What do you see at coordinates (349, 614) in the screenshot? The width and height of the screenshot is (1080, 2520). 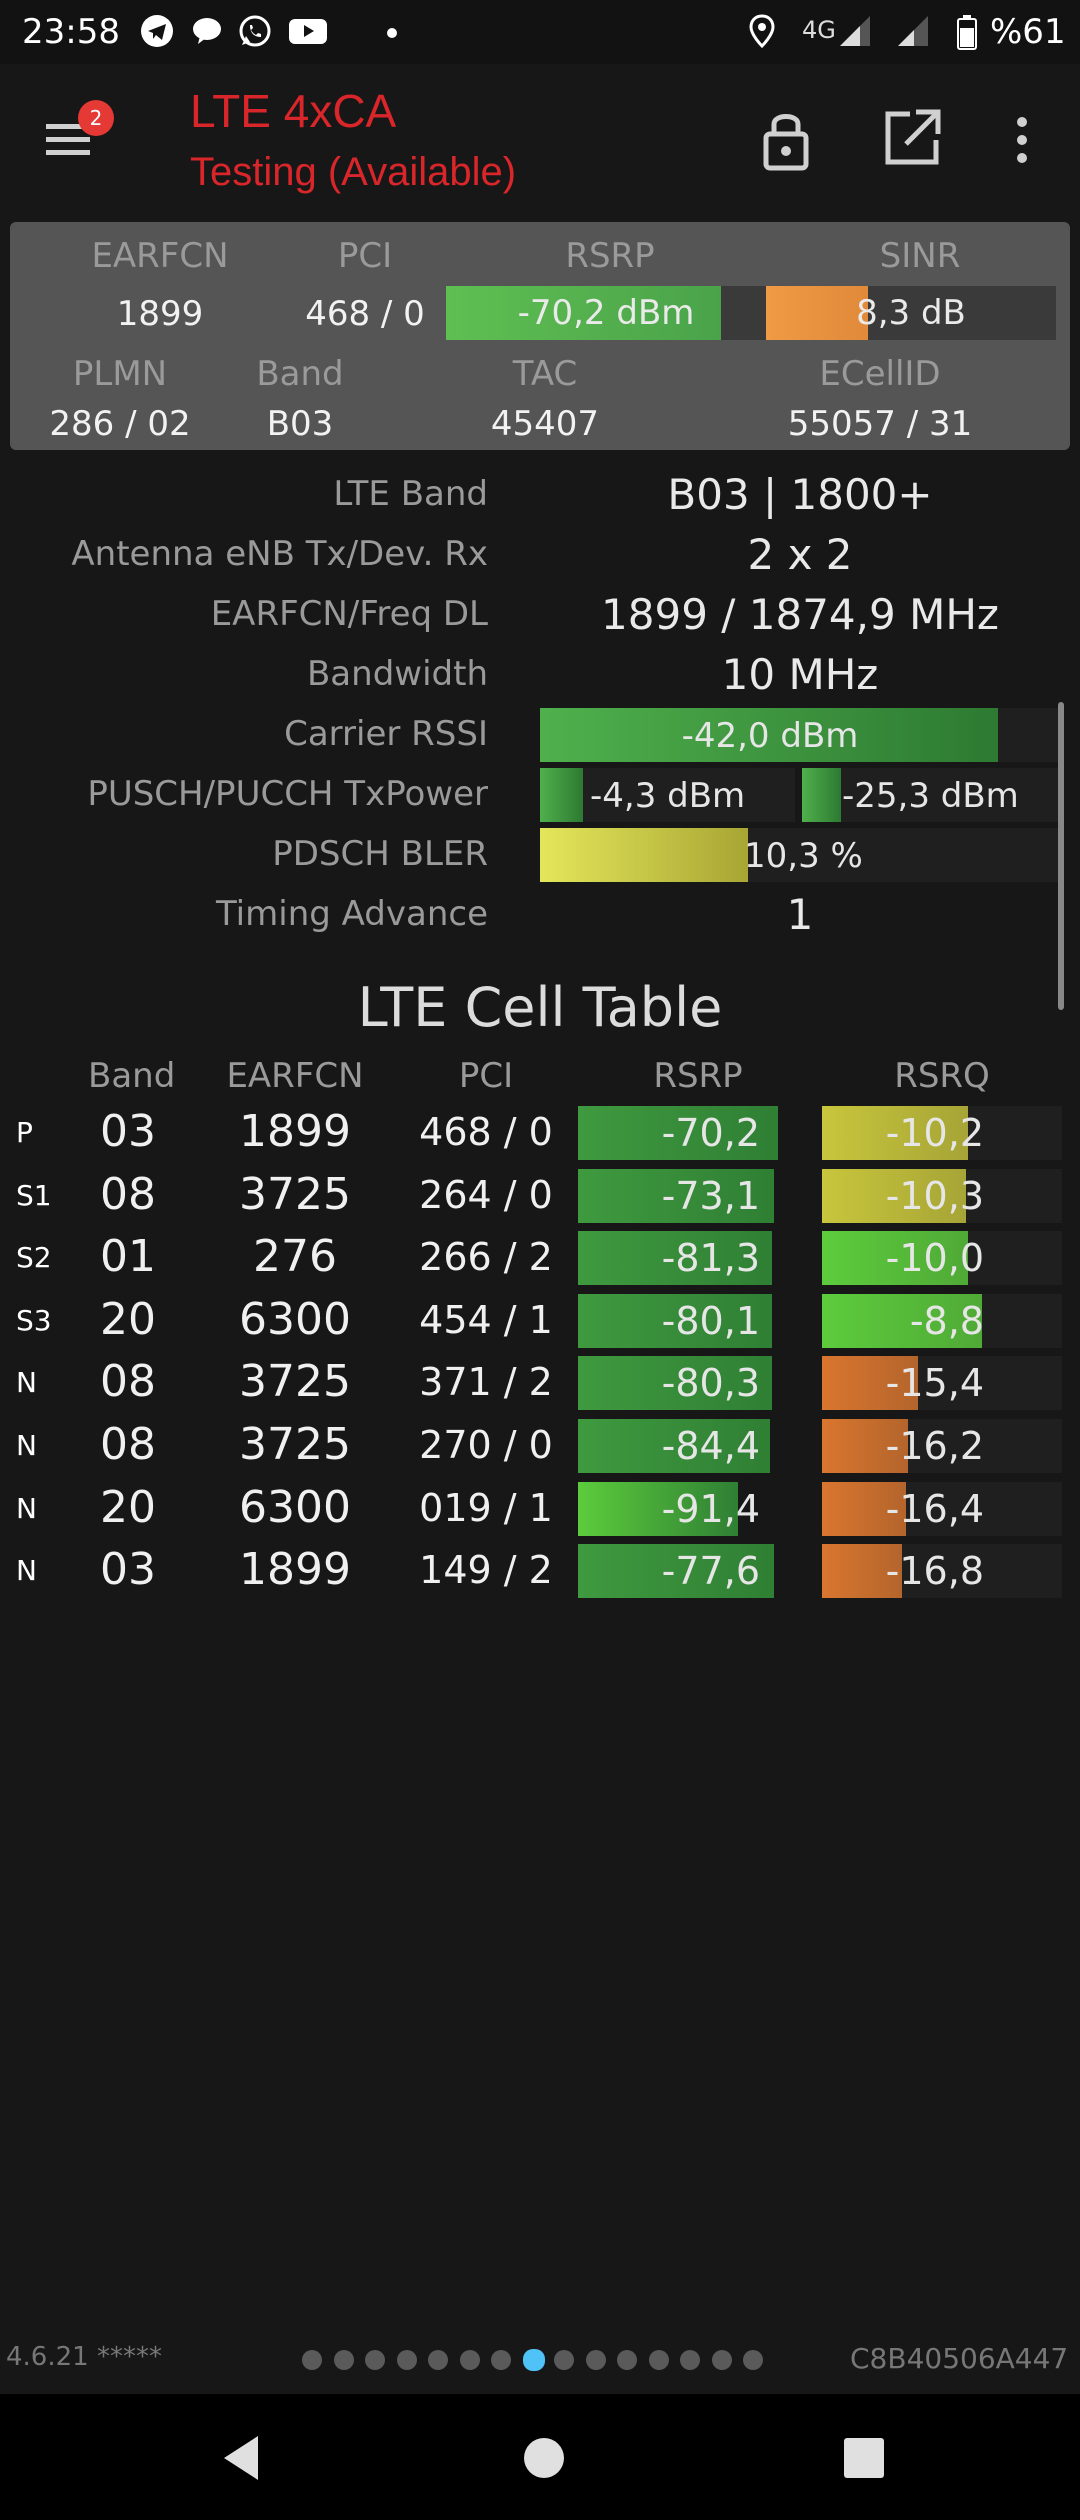 I see `earfcn-freq-label: EARFCN/Freq DL` at bounding box center [349, 614].